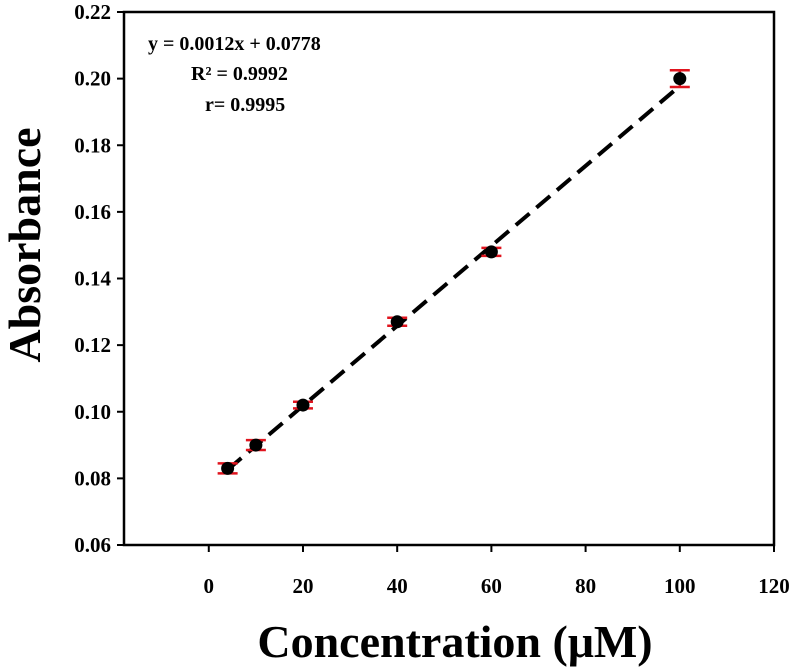  What do you see at coordinates (92, 79) in the screenshot?
I see `y-tick-label: 0.20` at bounding box center [92, 79].